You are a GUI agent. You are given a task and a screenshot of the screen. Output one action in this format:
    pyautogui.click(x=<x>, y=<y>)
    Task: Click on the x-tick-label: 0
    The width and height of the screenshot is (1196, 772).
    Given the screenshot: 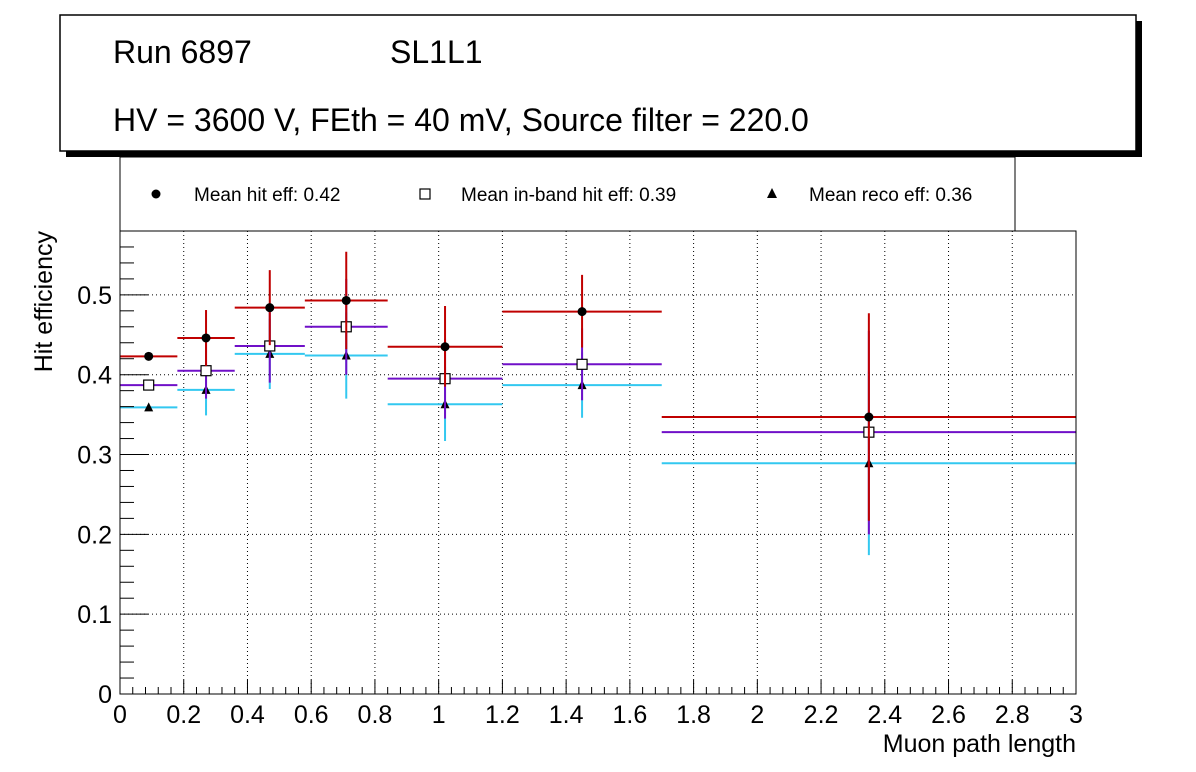 What is the action you would take?
    pyautogui.click(x=120, y=715)
    